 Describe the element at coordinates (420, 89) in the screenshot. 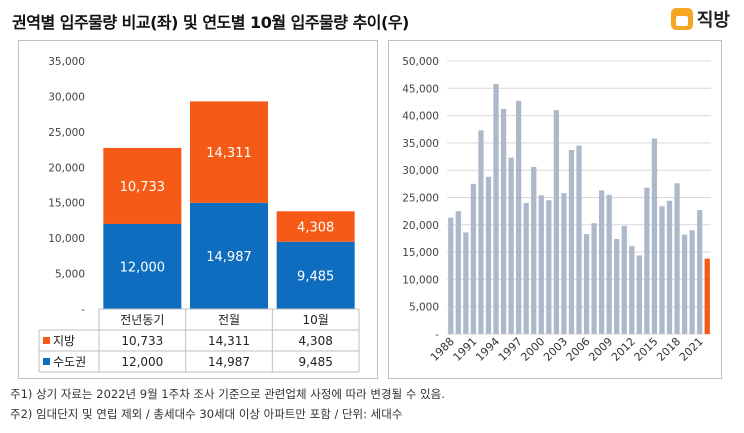

I see `y-tick-label: 45,000` at that location.